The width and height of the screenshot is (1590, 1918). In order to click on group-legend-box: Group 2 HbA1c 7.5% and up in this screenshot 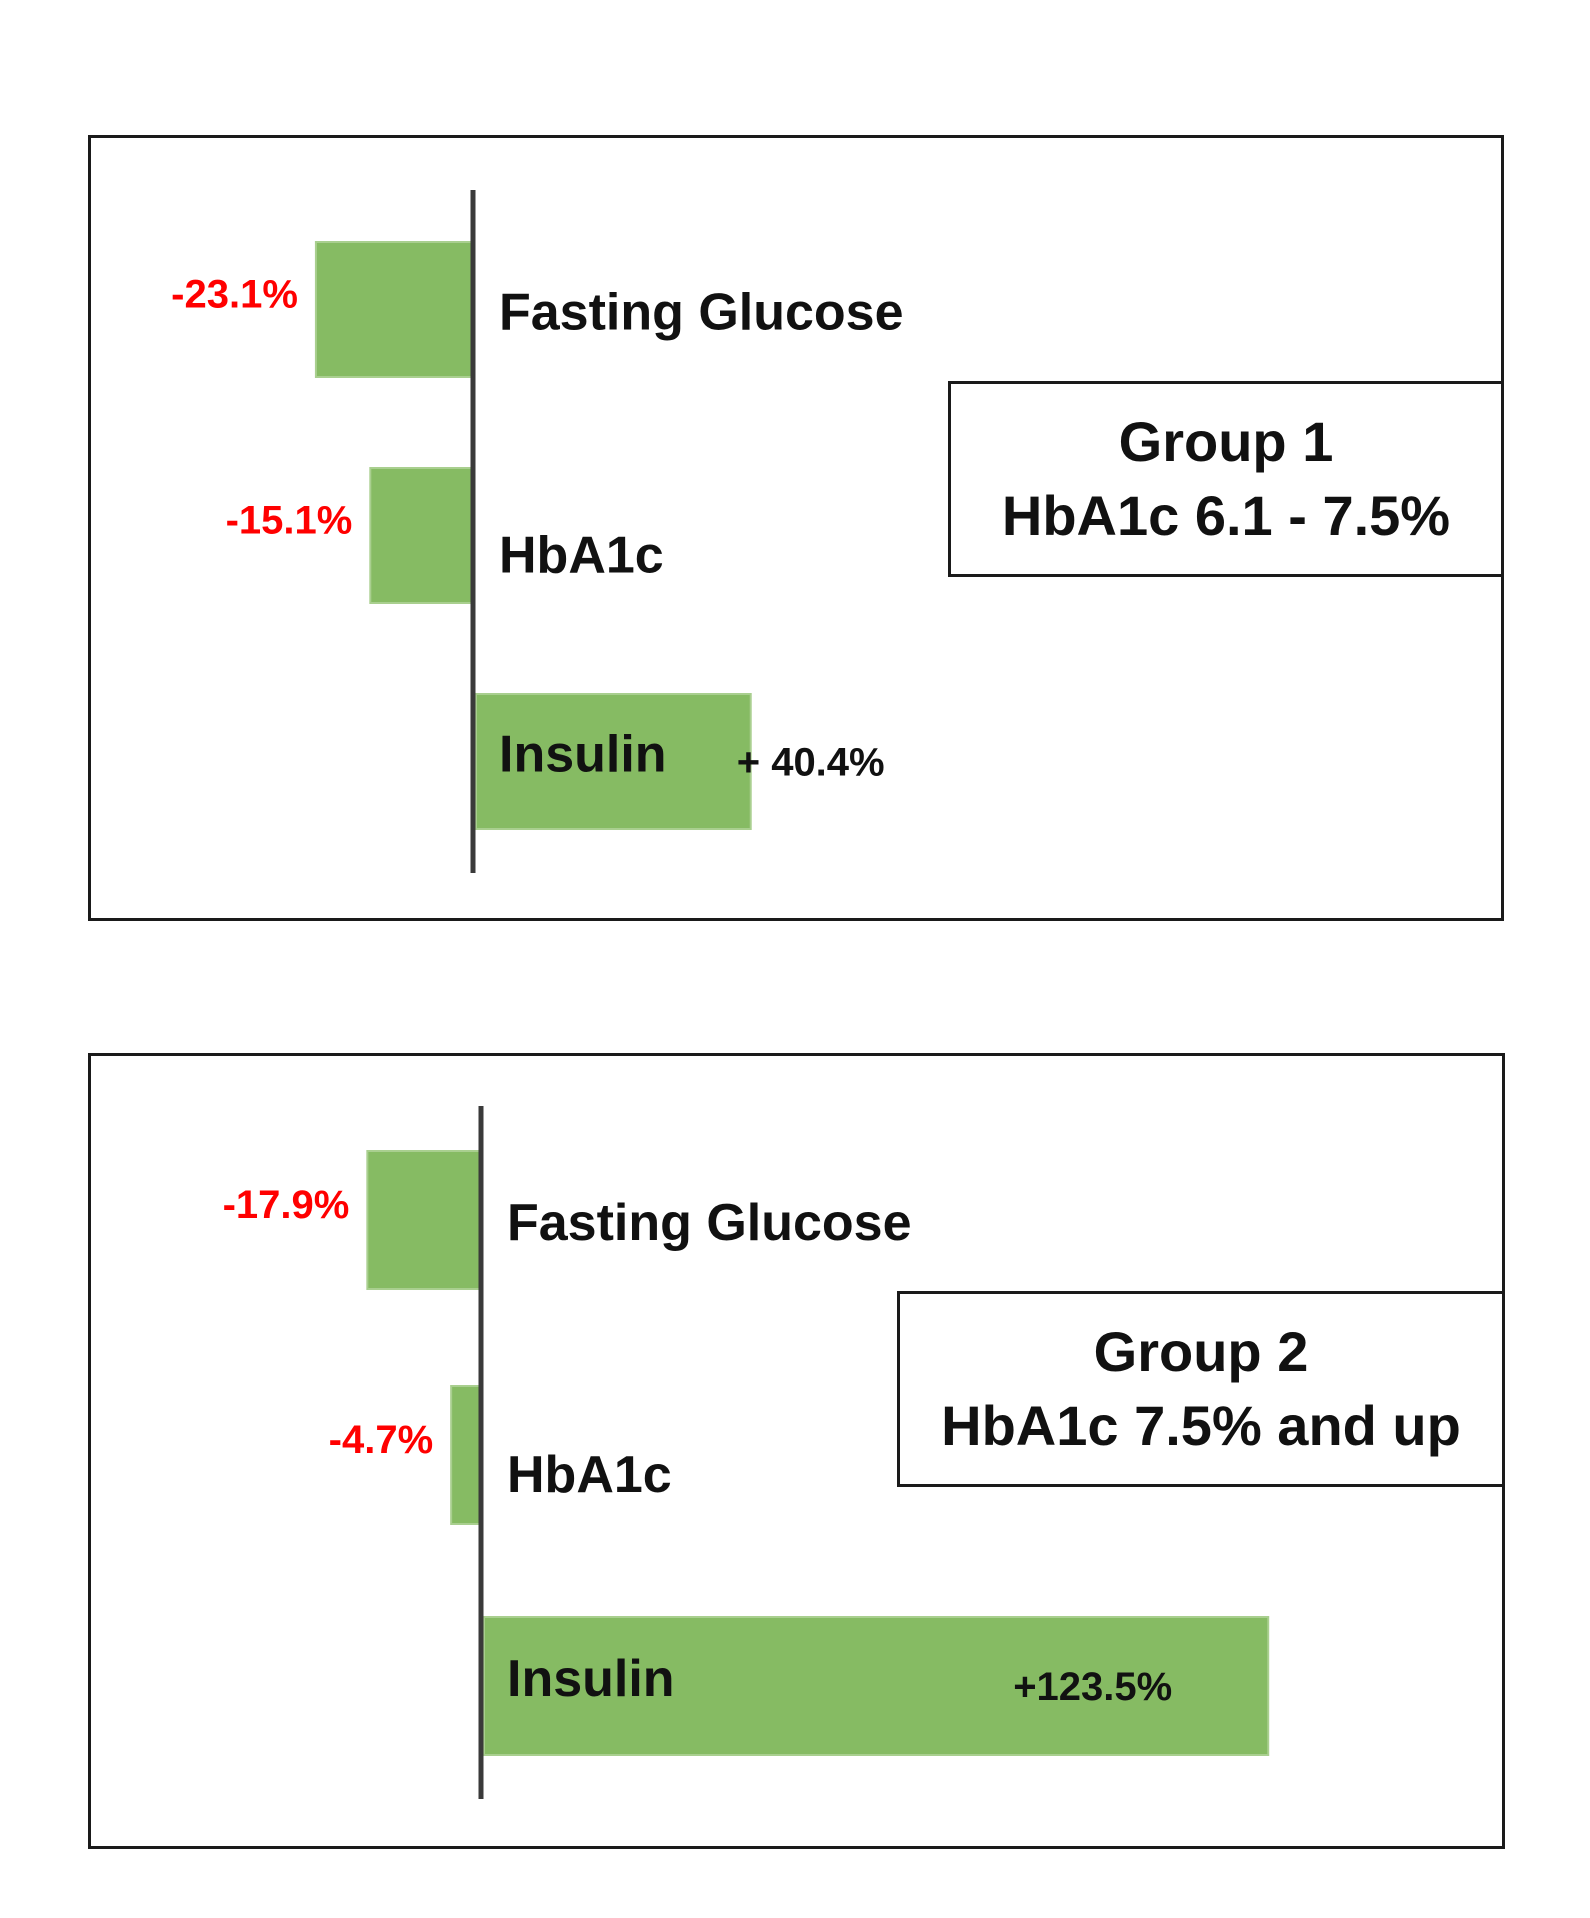, I will do `click(1201, 1389)`.